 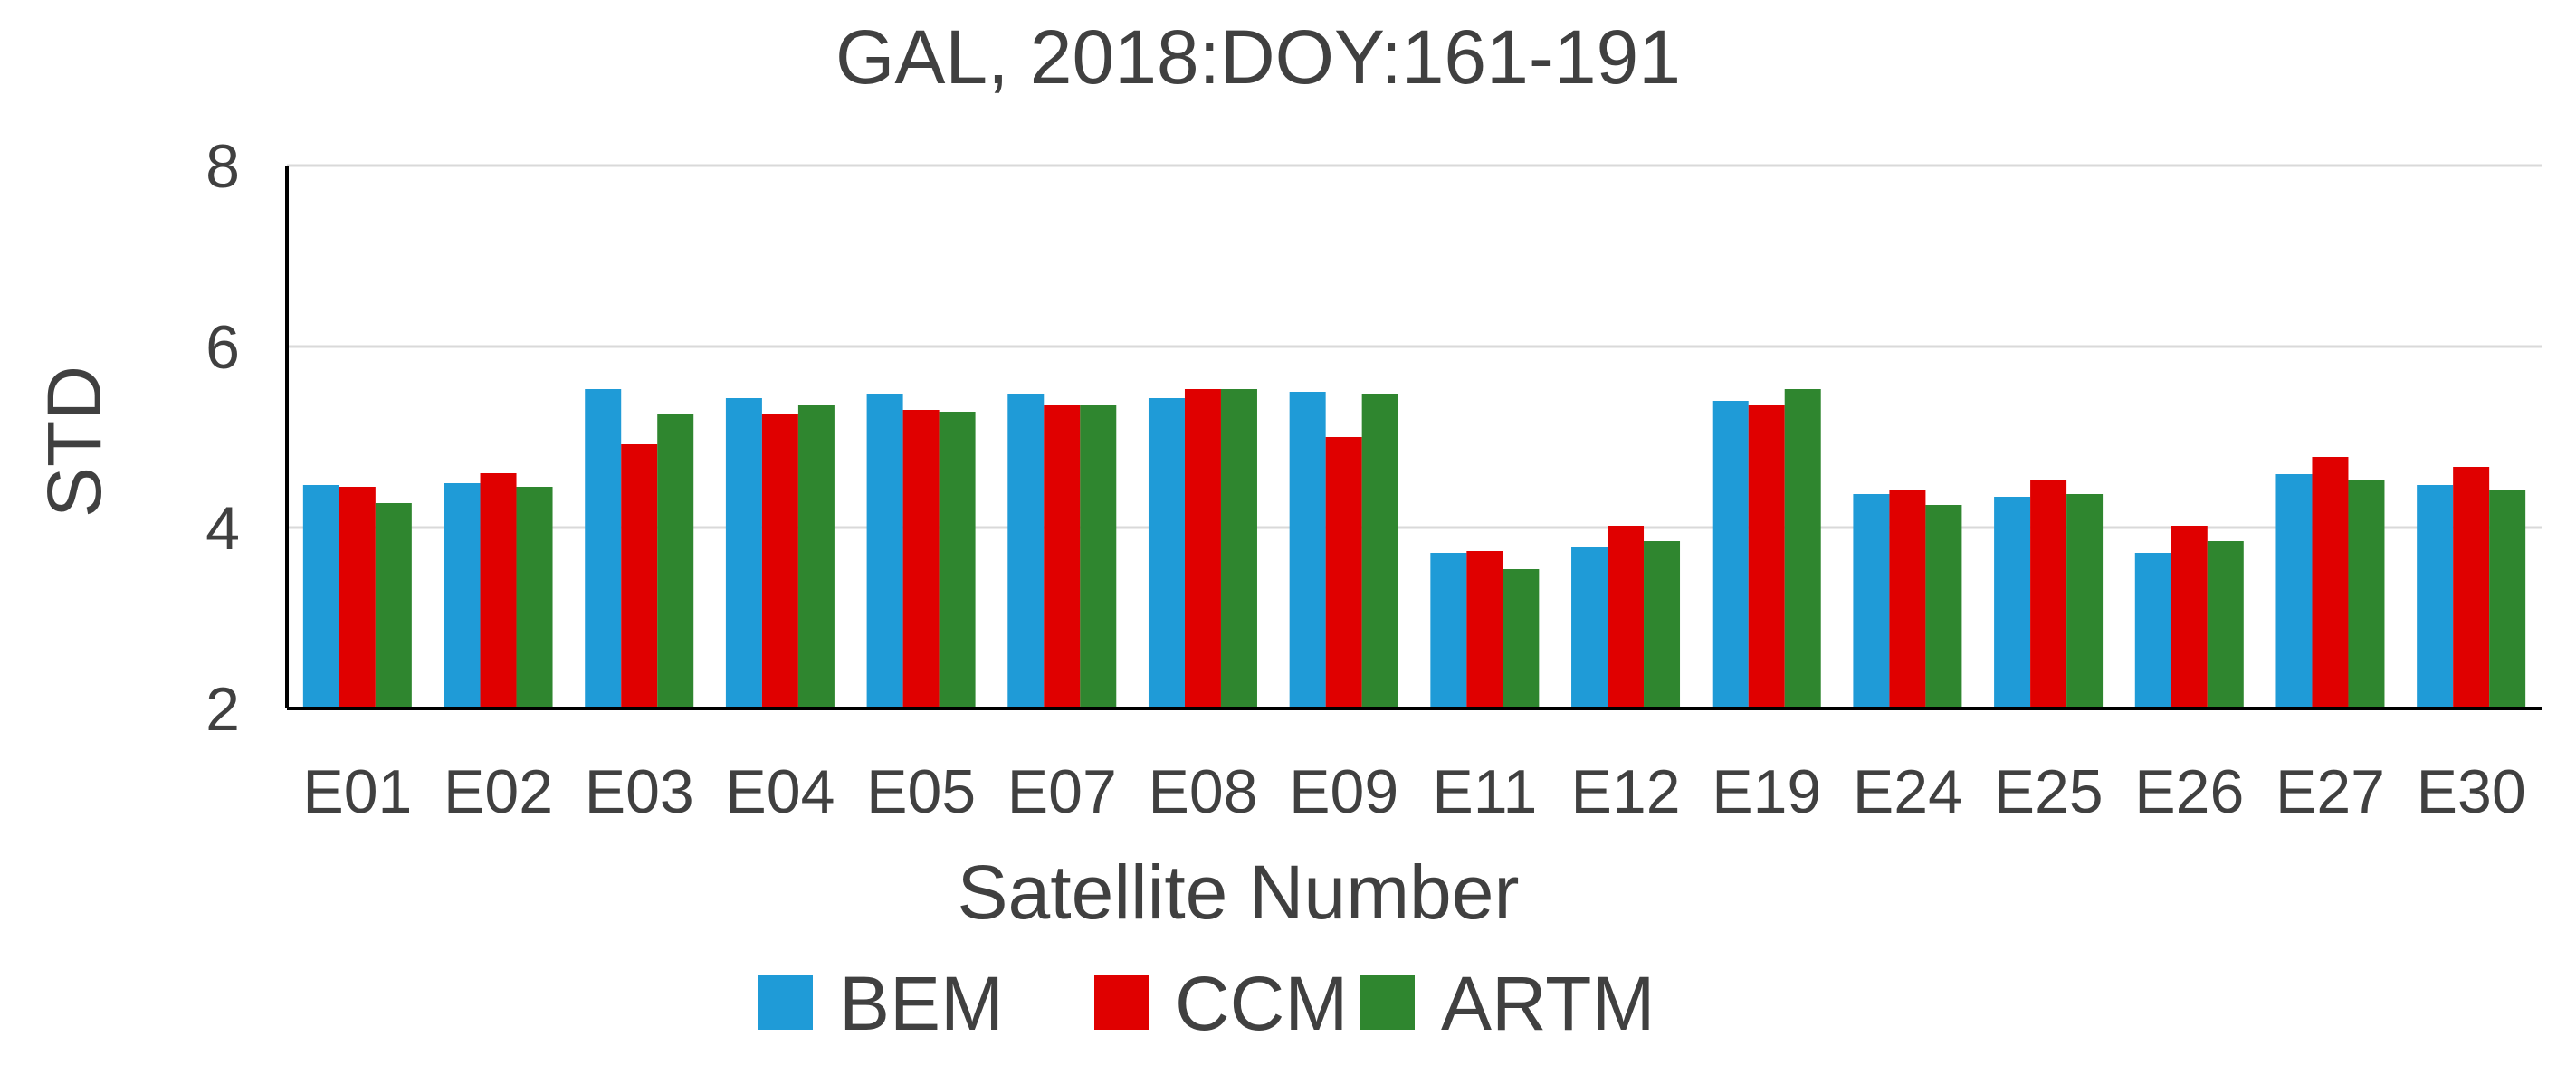 What do you see at coordinates (394, 605) in the screenshot?
I see `bar-artm-e01` at bounding box center [394, 605].